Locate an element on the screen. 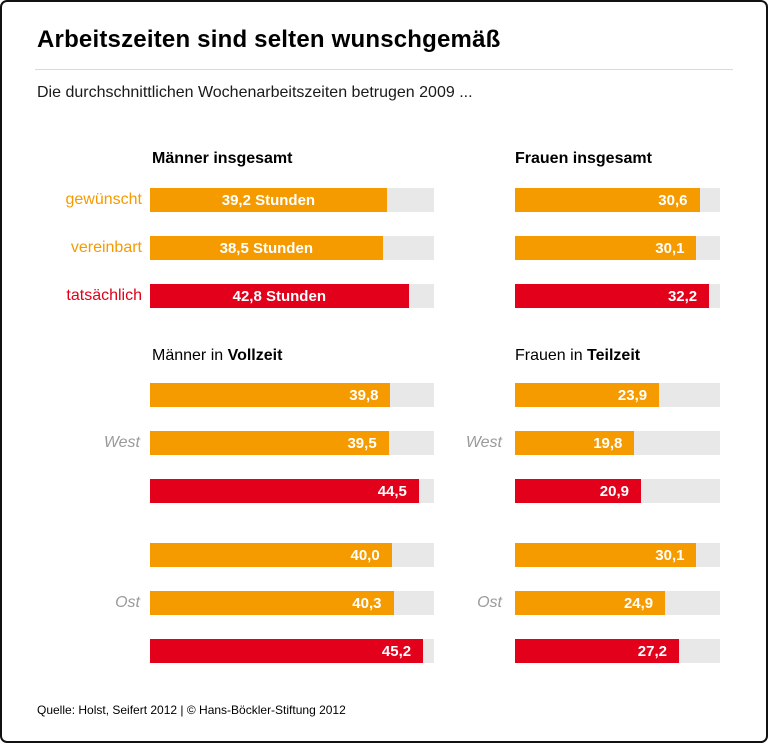 This screenshot has height=743, width=768. bar-row: 44,5 is located at coordinates (292, 491).